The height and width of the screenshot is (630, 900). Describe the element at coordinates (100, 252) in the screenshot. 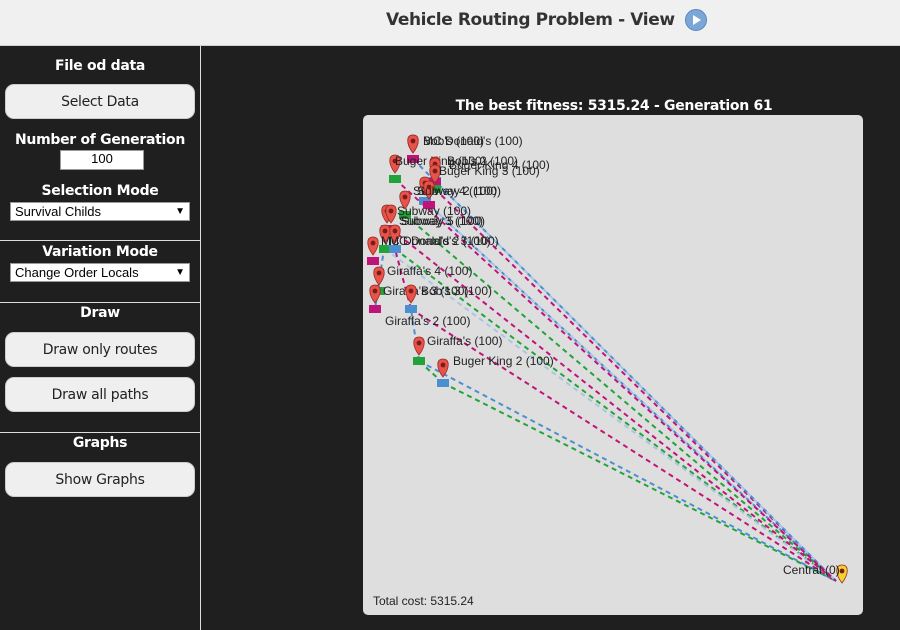

I see `variation-mode-title: Variation Mode` at that location.